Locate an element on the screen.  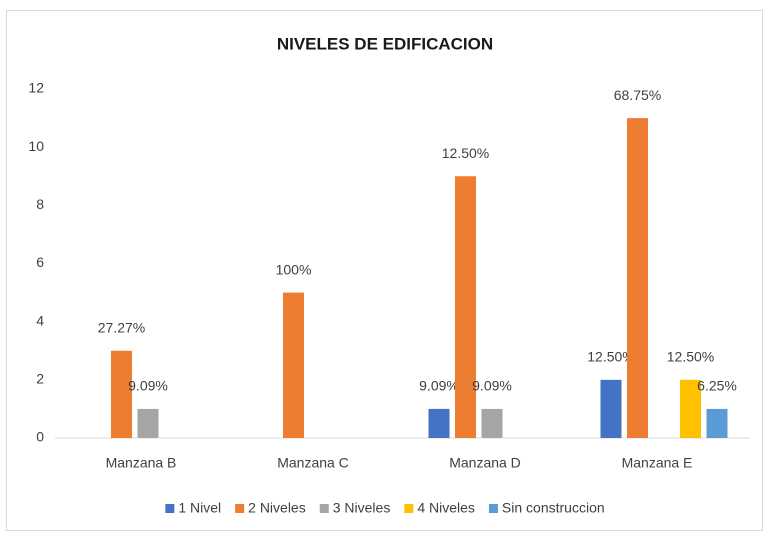
data-label: 6.25% is located at coordinates (717, 386).